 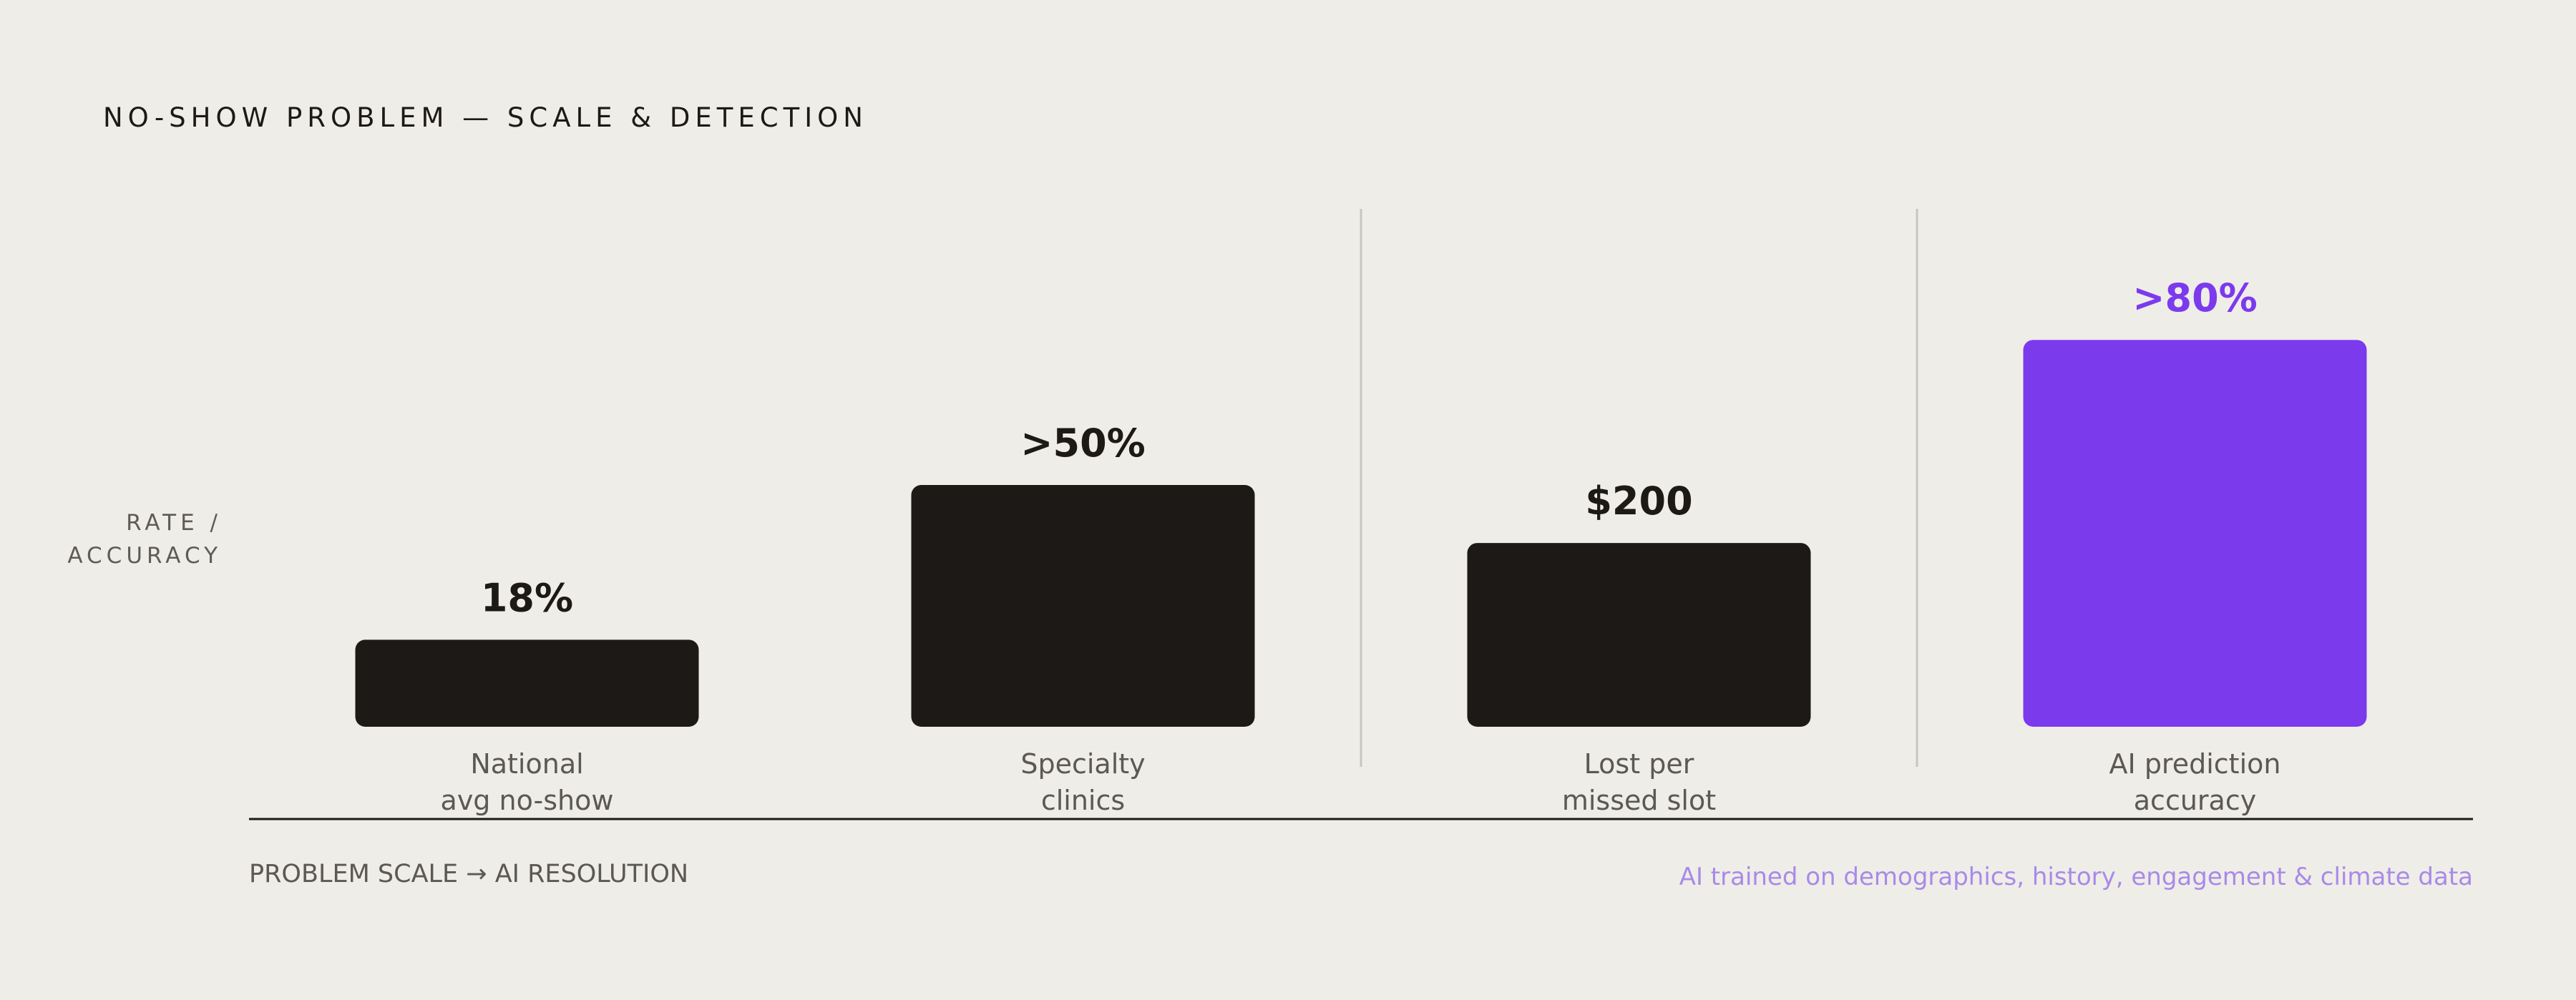 What do you see at coordinates (485, 117) in the screenshot?
I see `chart-title: NO-SHOW PROBLEM — SCALE & DETECTION` at bounding box center [485, 117].